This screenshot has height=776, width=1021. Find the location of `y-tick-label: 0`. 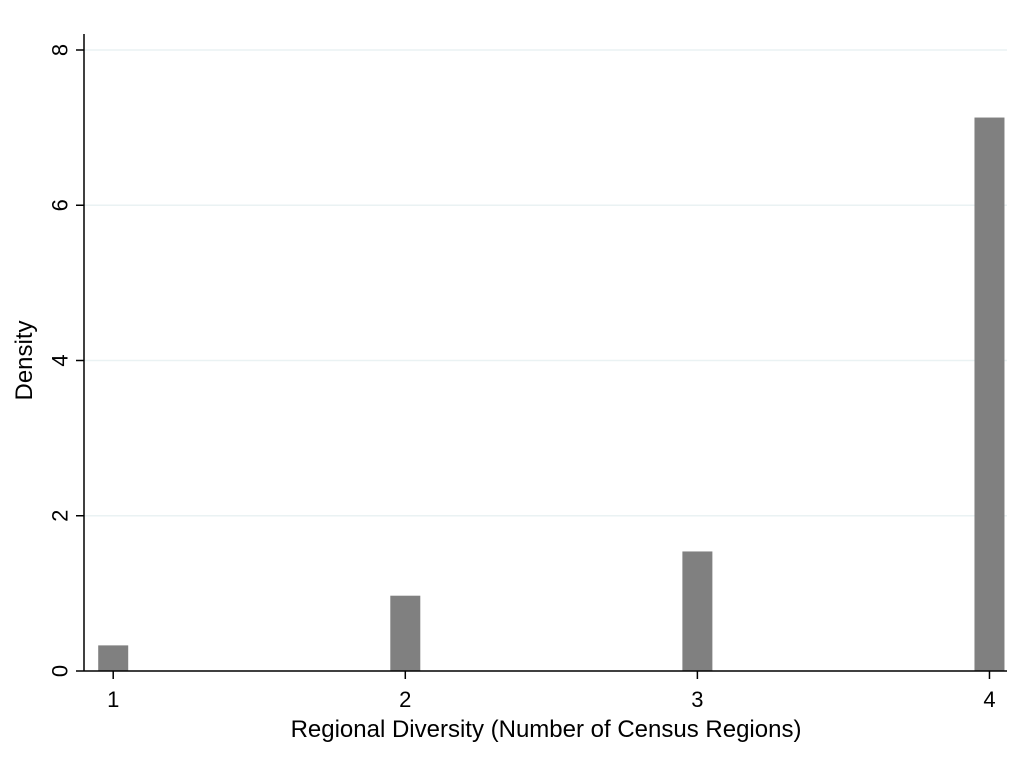

y-tick-label: 0 is located at coordinates (60, 671).